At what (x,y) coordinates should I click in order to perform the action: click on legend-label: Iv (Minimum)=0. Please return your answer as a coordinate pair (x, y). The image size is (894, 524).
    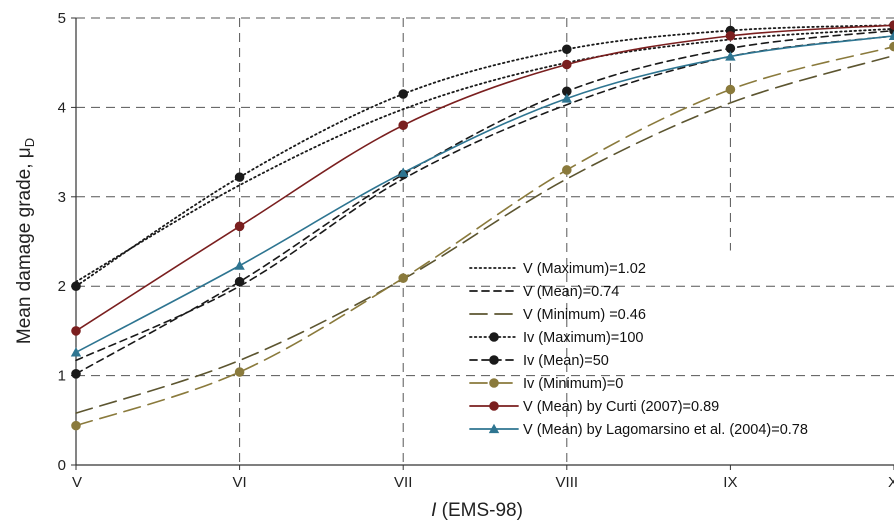
    Looking at the image, I should click on (573, 384).